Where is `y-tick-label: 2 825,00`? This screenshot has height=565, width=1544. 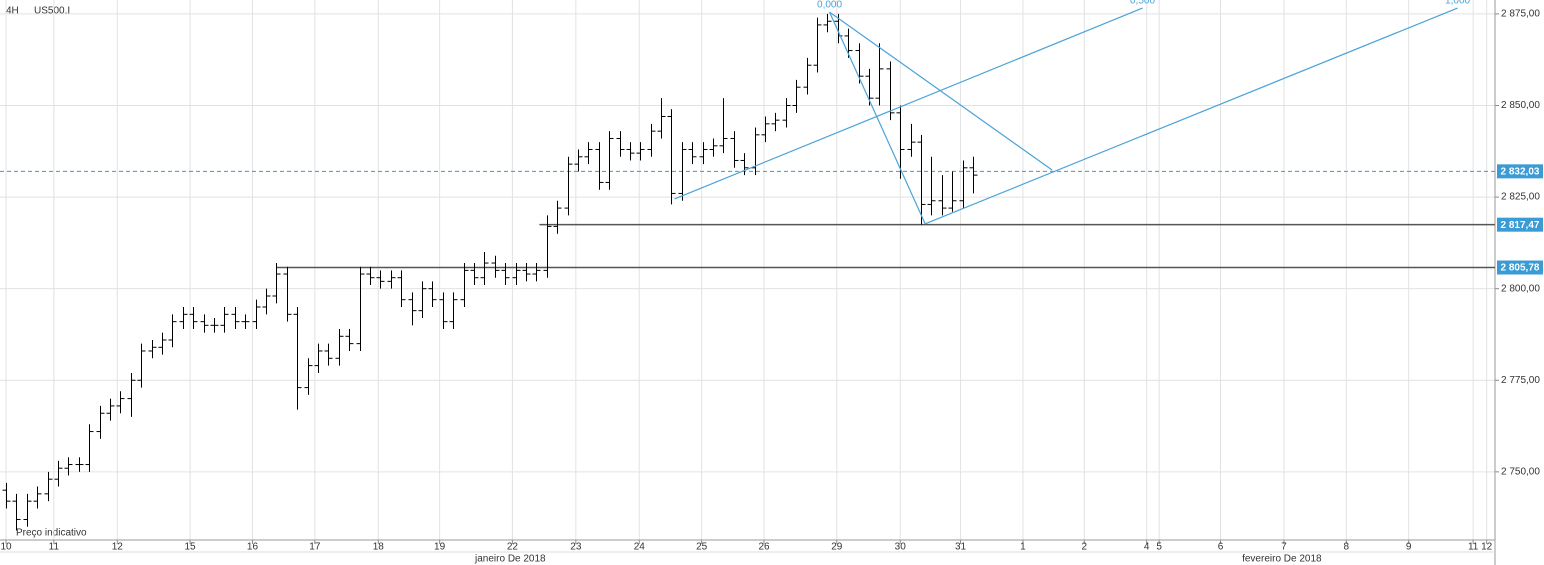 y-tick-label: 2 825,00 is located at coordinates (1520, 197).